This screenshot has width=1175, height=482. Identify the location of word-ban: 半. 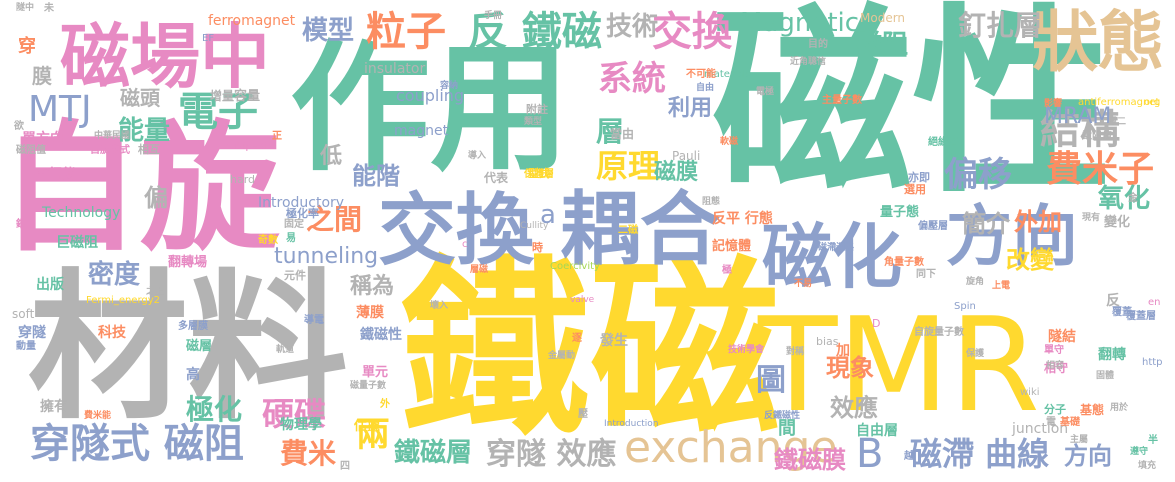
(1153, 440).